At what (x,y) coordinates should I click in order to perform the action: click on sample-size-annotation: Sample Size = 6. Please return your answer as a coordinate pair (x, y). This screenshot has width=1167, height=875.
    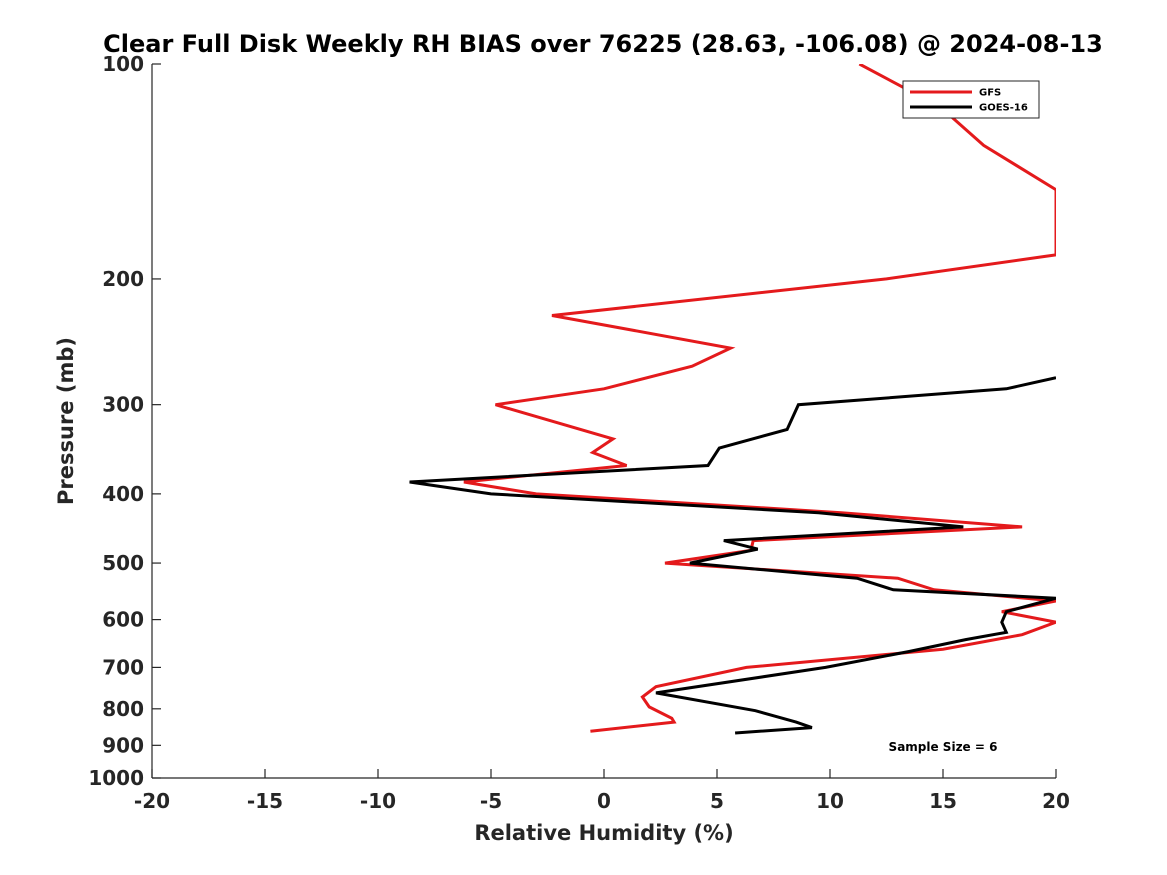
    Looking at the image, I should click on (943, 747).